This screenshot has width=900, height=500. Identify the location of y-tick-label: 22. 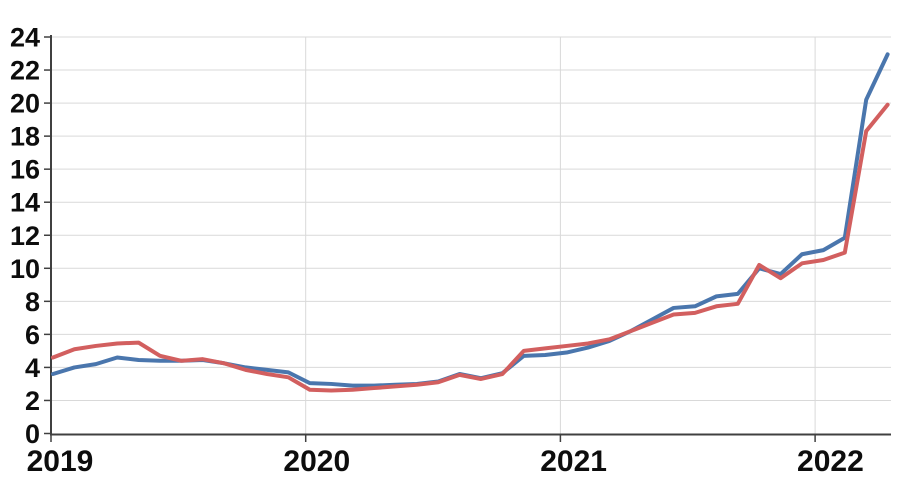
(25, 71).